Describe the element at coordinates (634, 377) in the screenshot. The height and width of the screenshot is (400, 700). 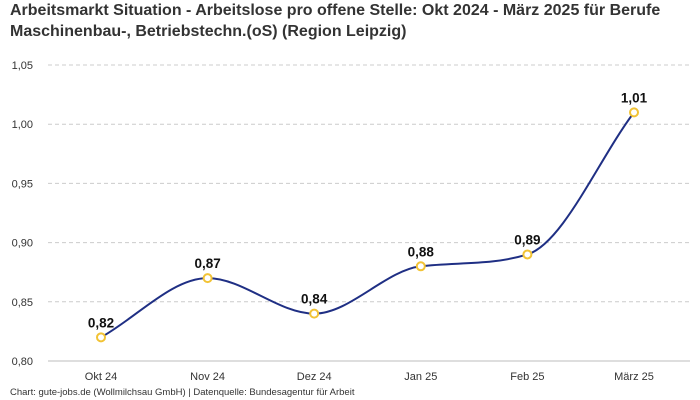
I see `x-tick-label: März 25` at that location.